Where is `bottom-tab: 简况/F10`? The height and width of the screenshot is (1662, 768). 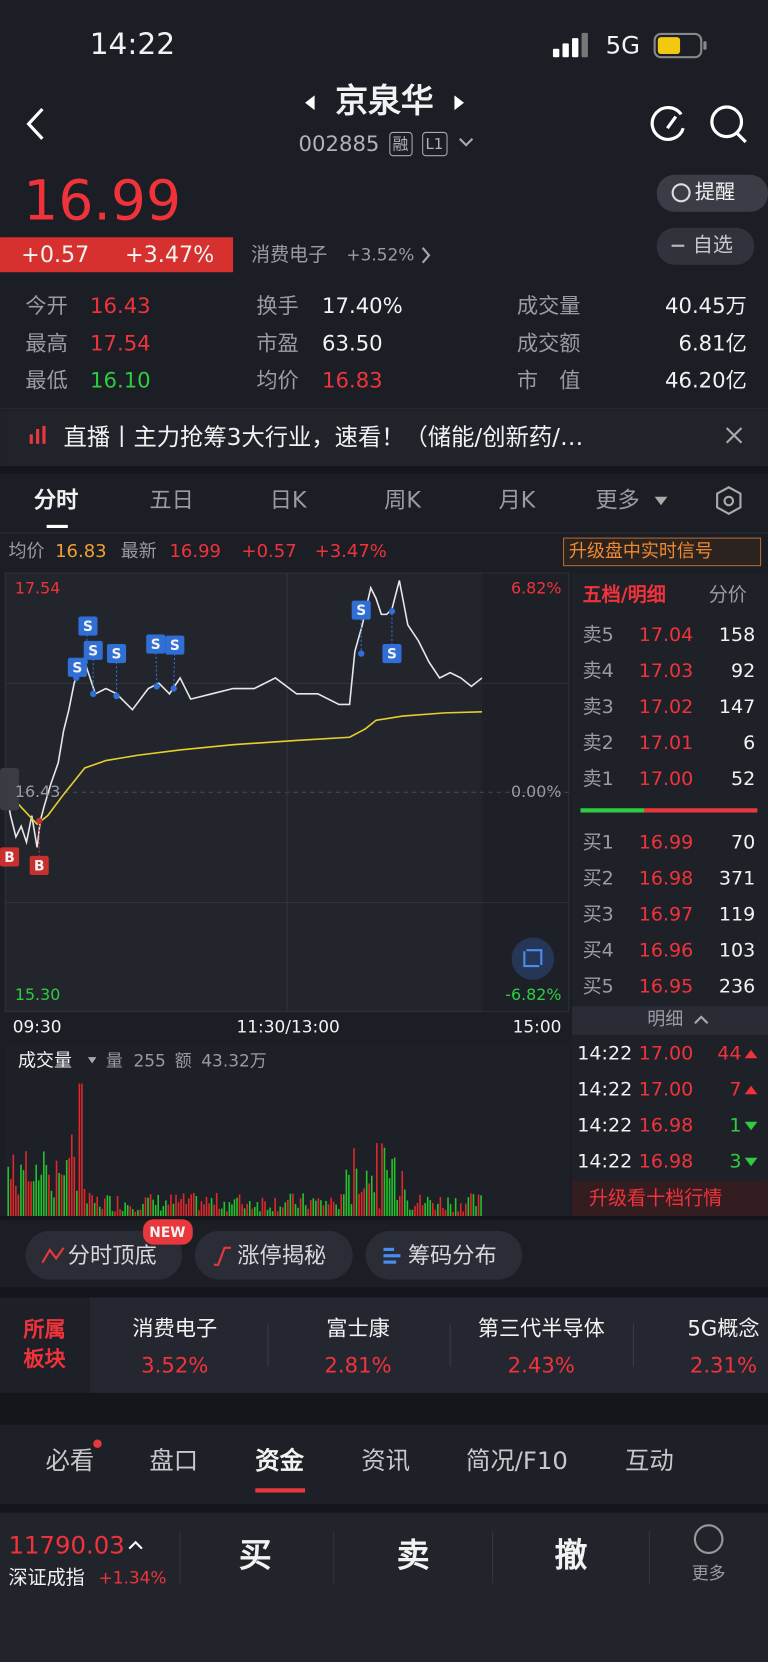
bottom-tab: 简况/F10 is located at coordinates (517, 1460).